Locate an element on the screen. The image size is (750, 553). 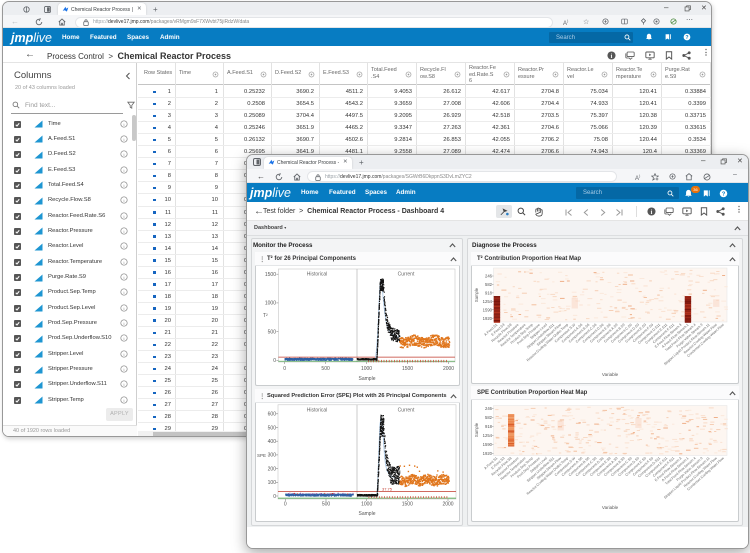
svg-text: 400 is located at coordinates (272, 442).